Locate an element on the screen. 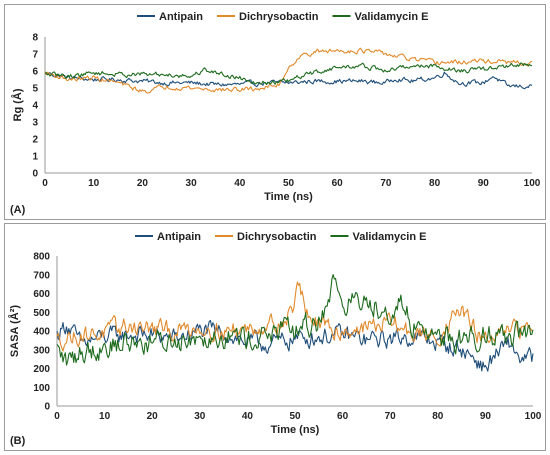 The image size is (550, 455). chart-a-series-antipain is located at coordinates (288, 80).